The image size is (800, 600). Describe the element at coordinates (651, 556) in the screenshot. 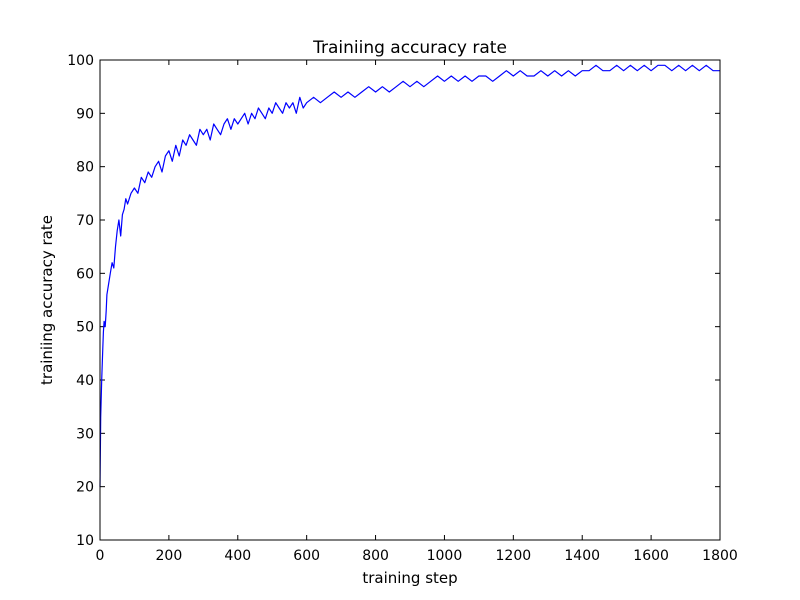

I see `x-tick-label: 1600` at that location.